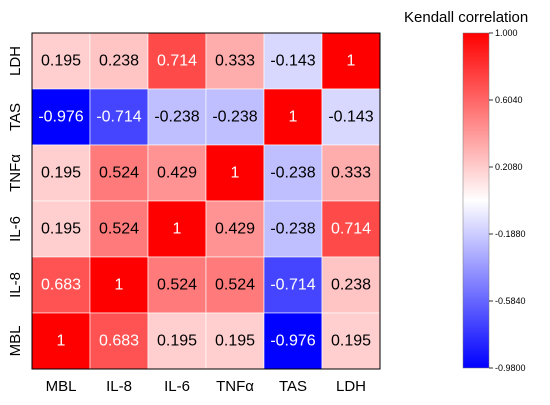 Image resolution: width=550 pixels, height=405 pixels. Describe the element at coordinates (509, 167) in the screenshot. I see `legend-tick-label: 0.2080` at that location.